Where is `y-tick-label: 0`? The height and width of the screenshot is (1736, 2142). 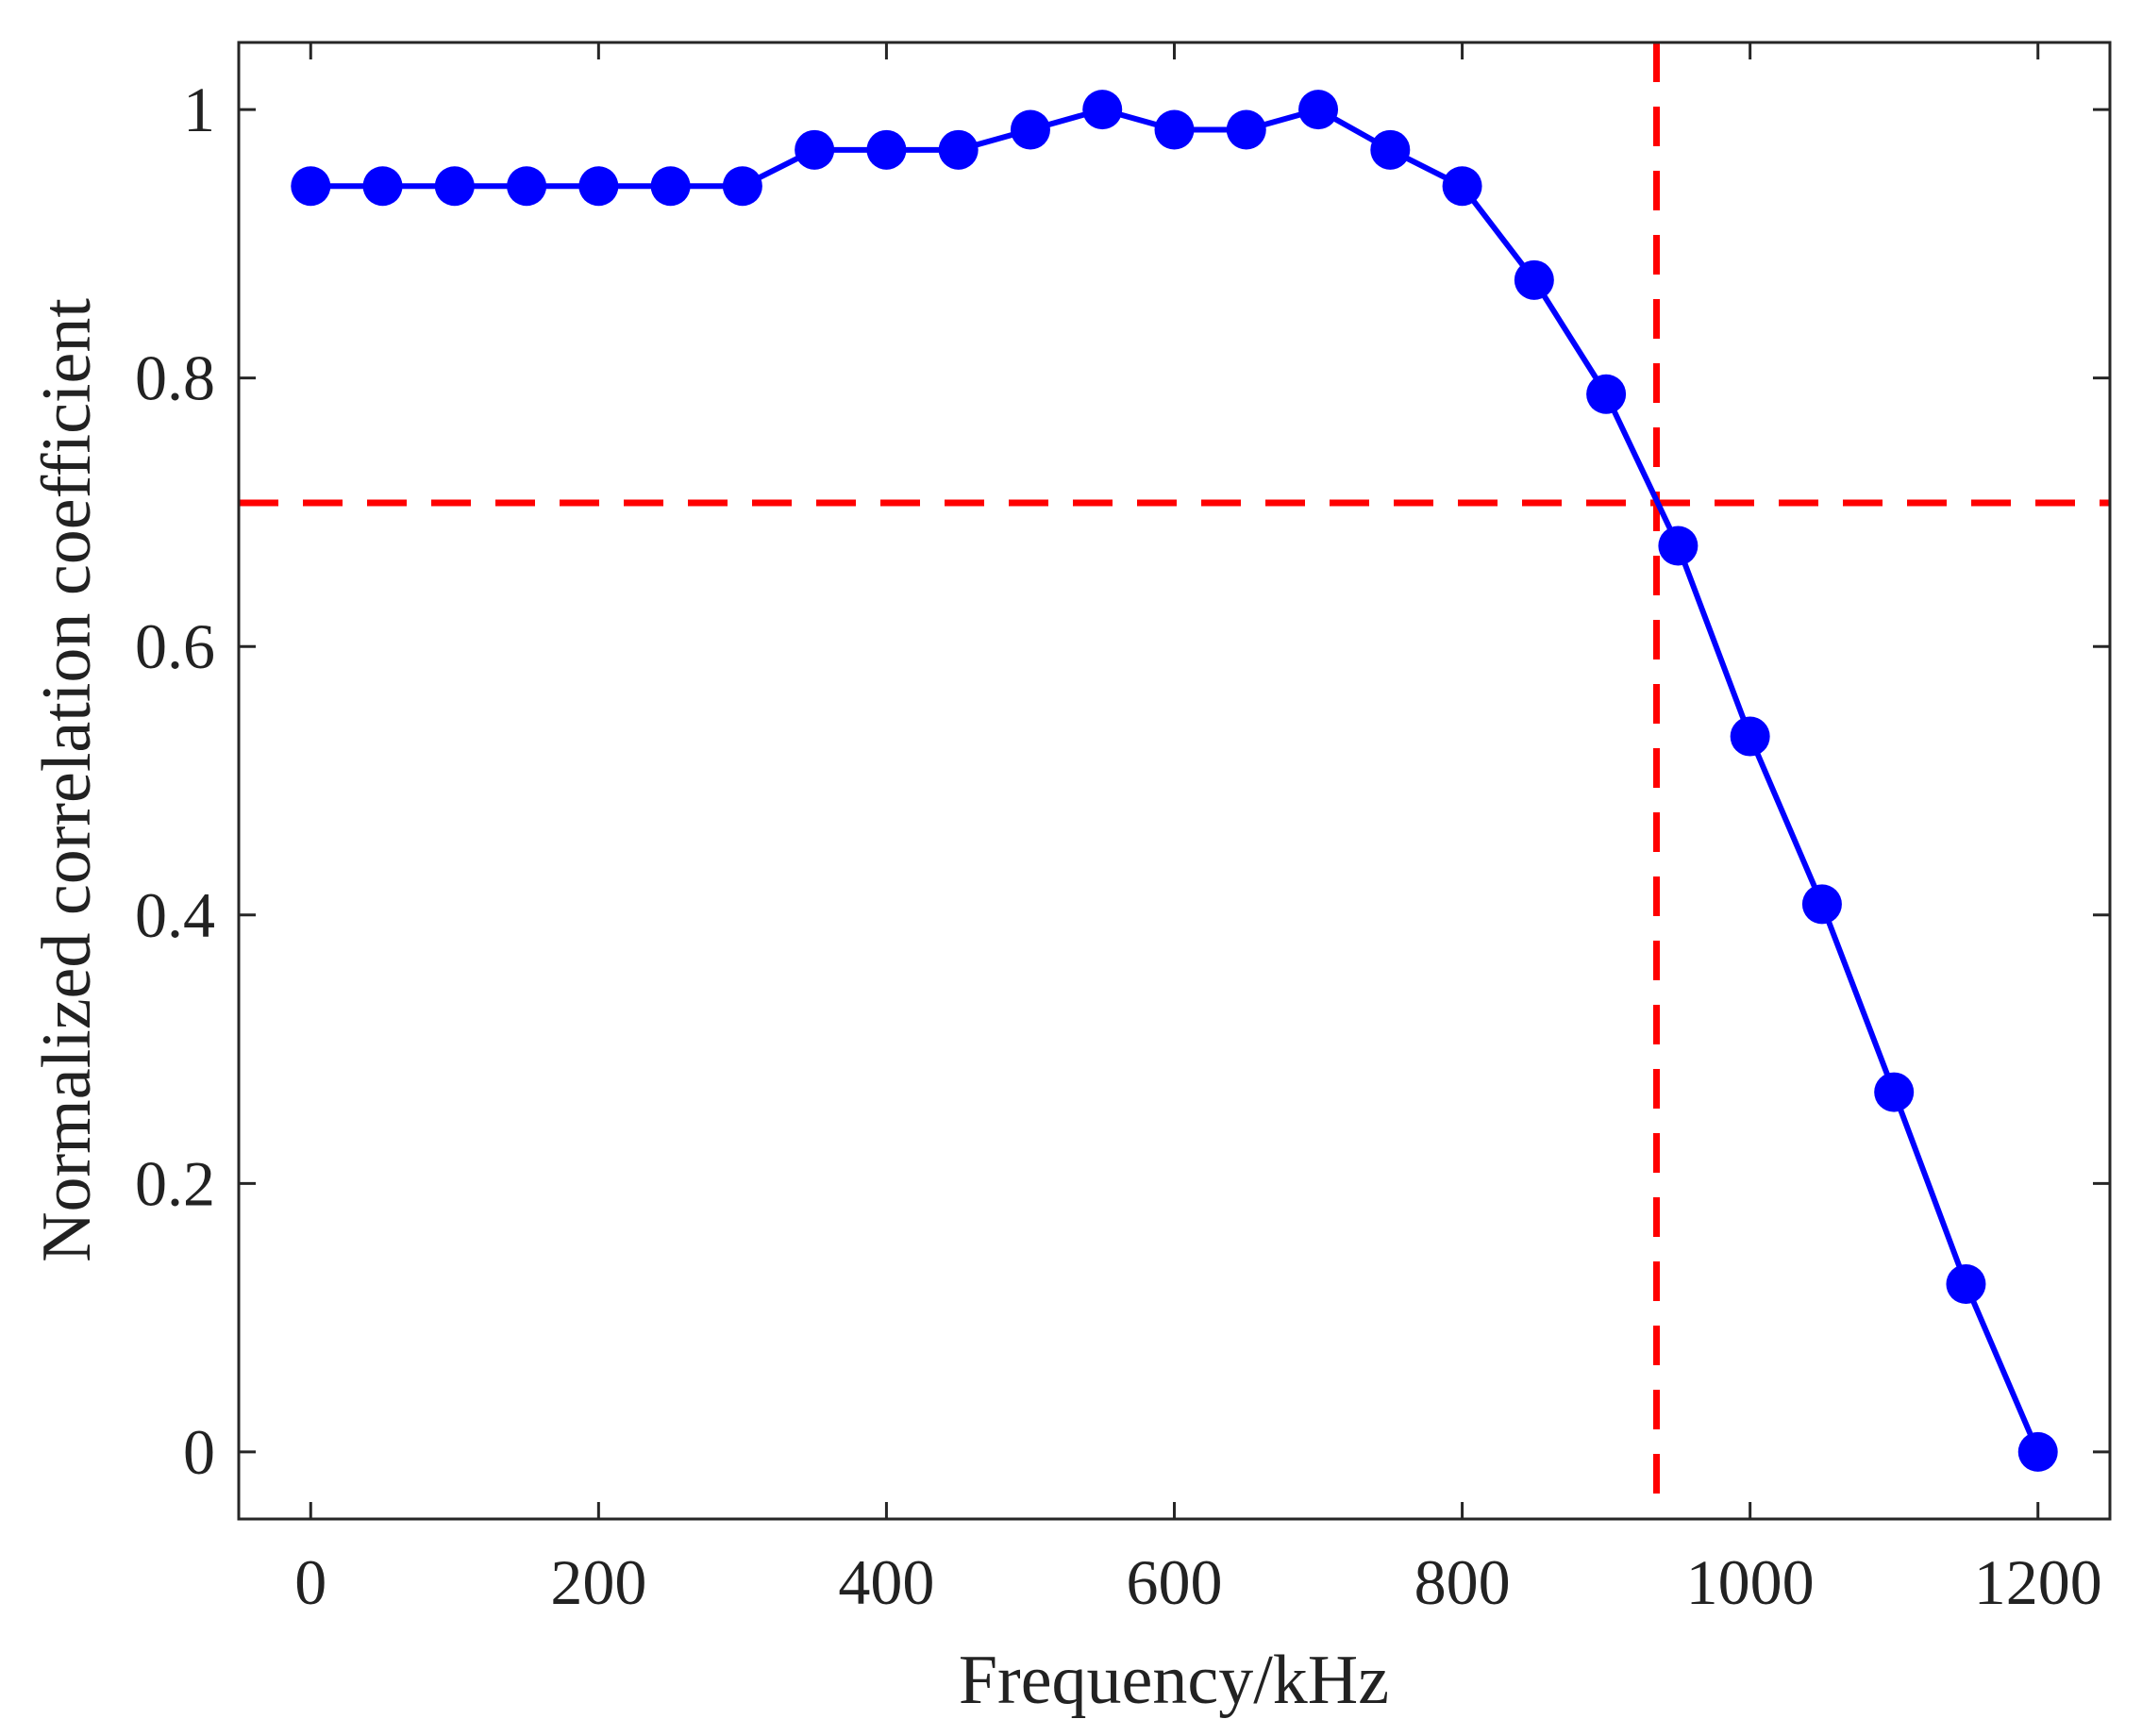
y-tick-label: 0 is located at coordinates (199, 1452).